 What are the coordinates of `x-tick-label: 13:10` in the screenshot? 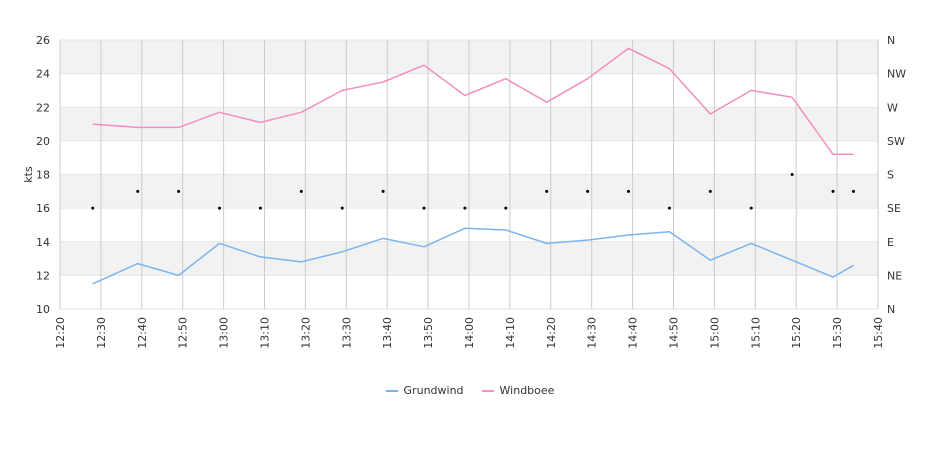 It's located at (265, 333).